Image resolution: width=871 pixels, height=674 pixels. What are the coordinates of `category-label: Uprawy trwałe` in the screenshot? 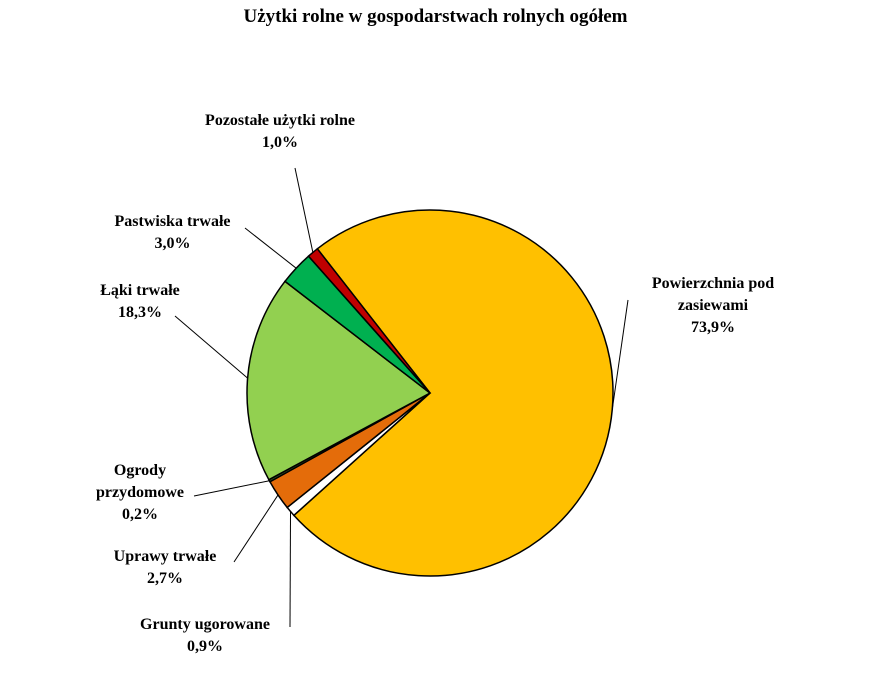 It's located at (165, 556).